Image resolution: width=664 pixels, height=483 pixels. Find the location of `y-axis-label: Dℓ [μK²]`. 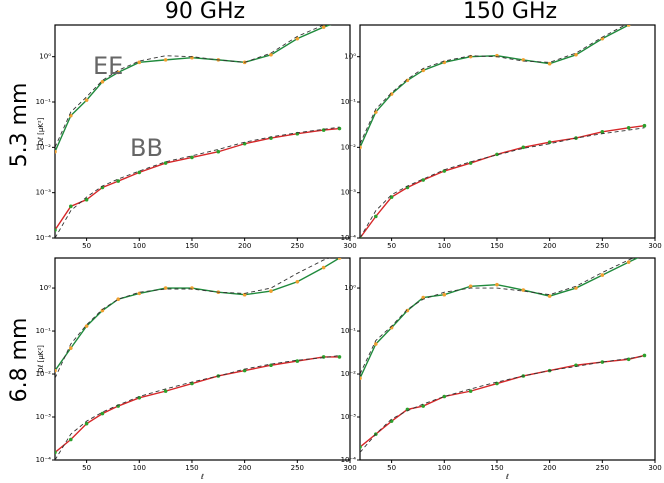

y-axis-label: Dℓ [μK²] is located at coordinates (41, 359).